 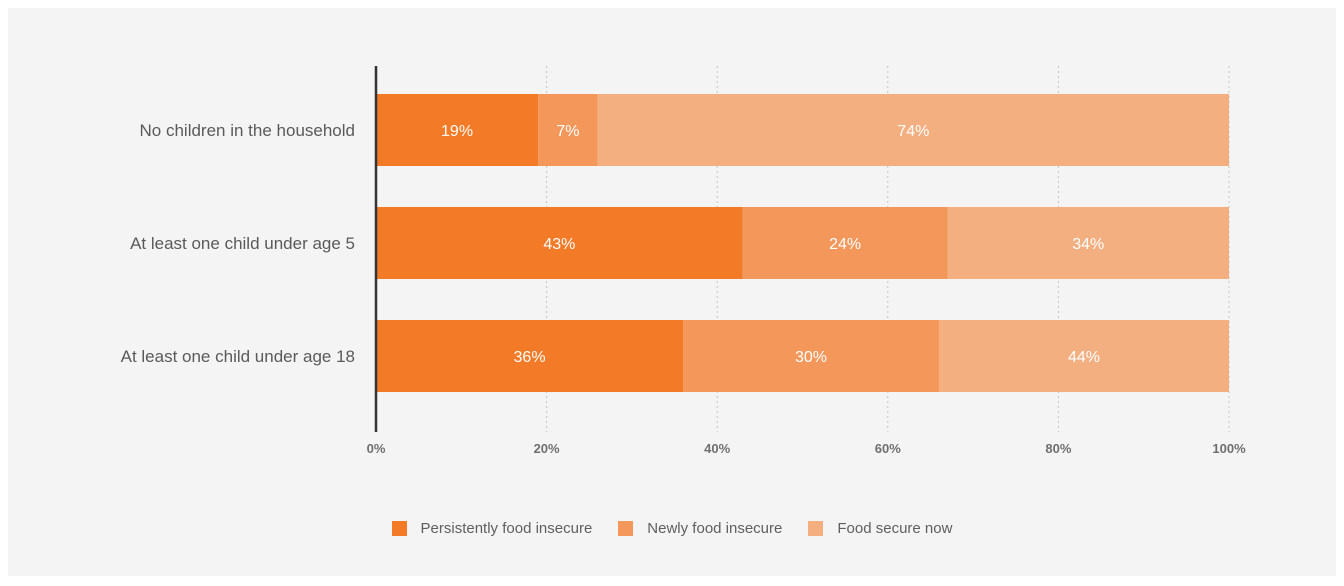 I want to click on bar-segment-row2-series3, so click(x=1088, y=243).